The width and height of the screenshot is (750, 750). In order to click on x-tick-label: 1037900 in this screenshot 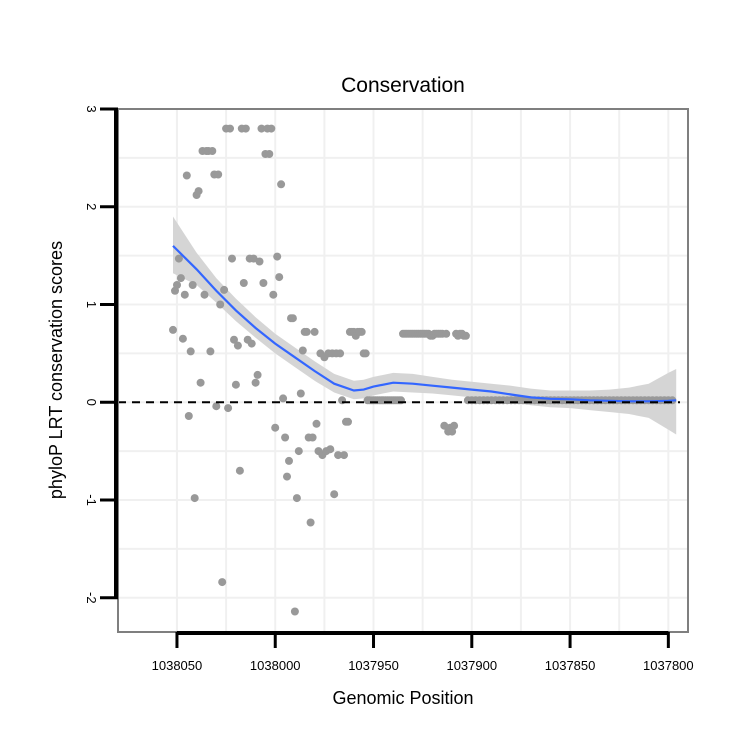, I will do `click(471, 665)`.